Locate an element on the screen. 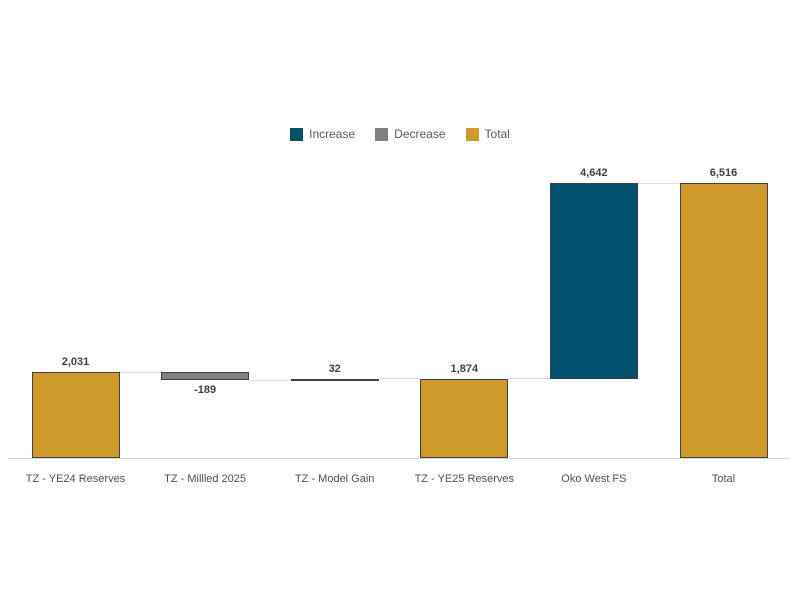 The height and width of the screenshot is (600, 800). bar-total is located at coordinates (723, 320).